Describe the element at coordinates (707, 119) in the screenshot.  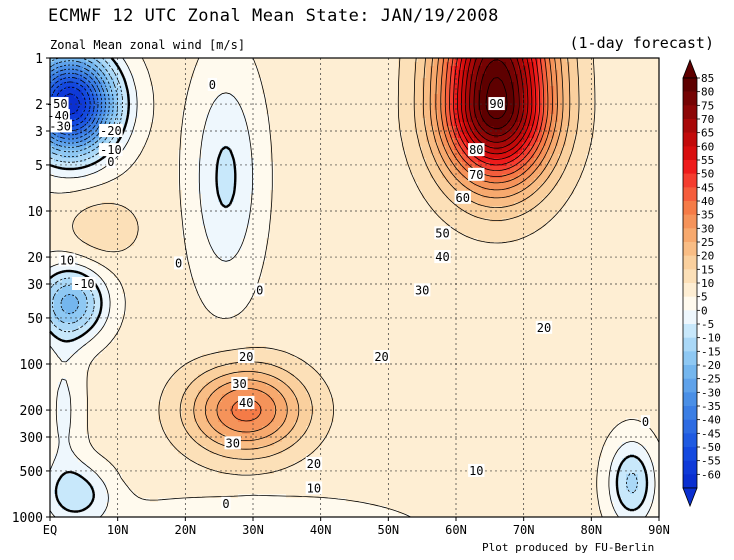
I see `colorbar-label: 70` at that location.